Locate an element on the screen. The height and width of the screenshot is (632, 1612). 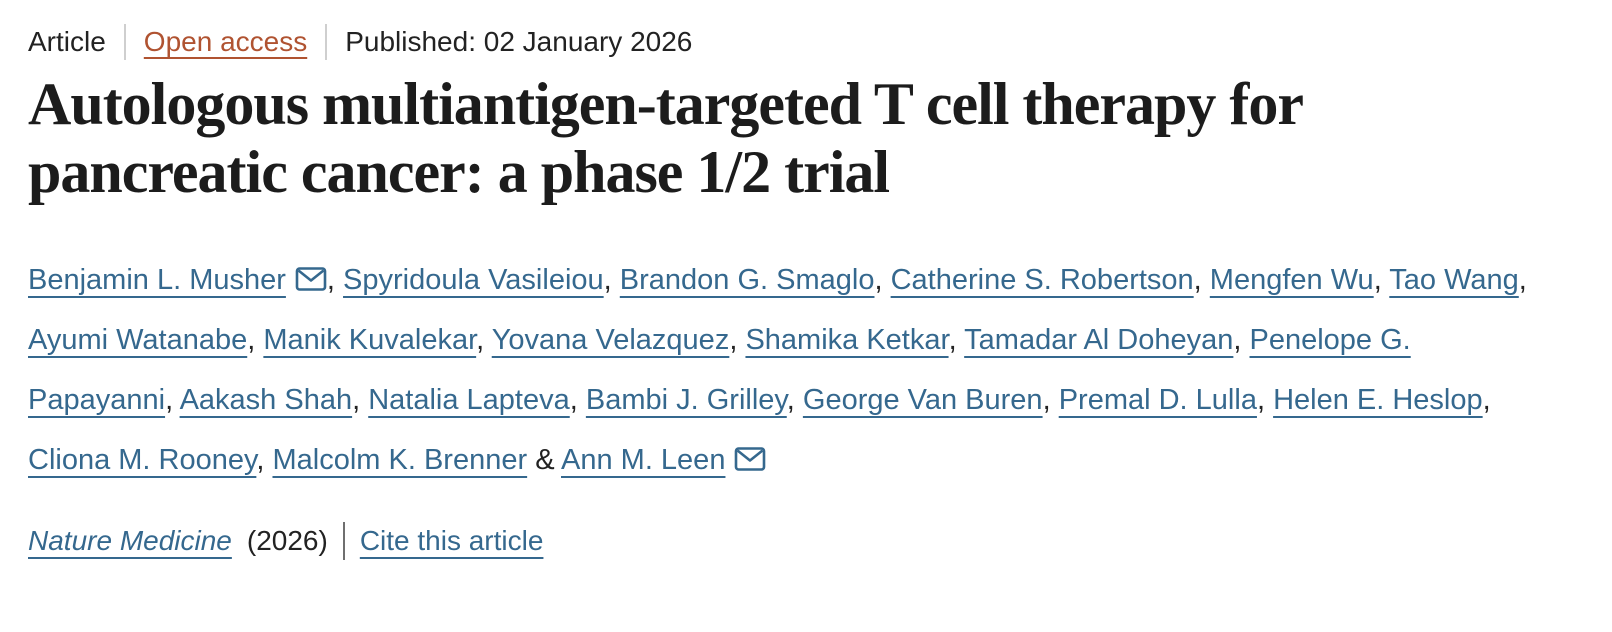
author-link: Tao Wang is located at coordinates (1454, 280).